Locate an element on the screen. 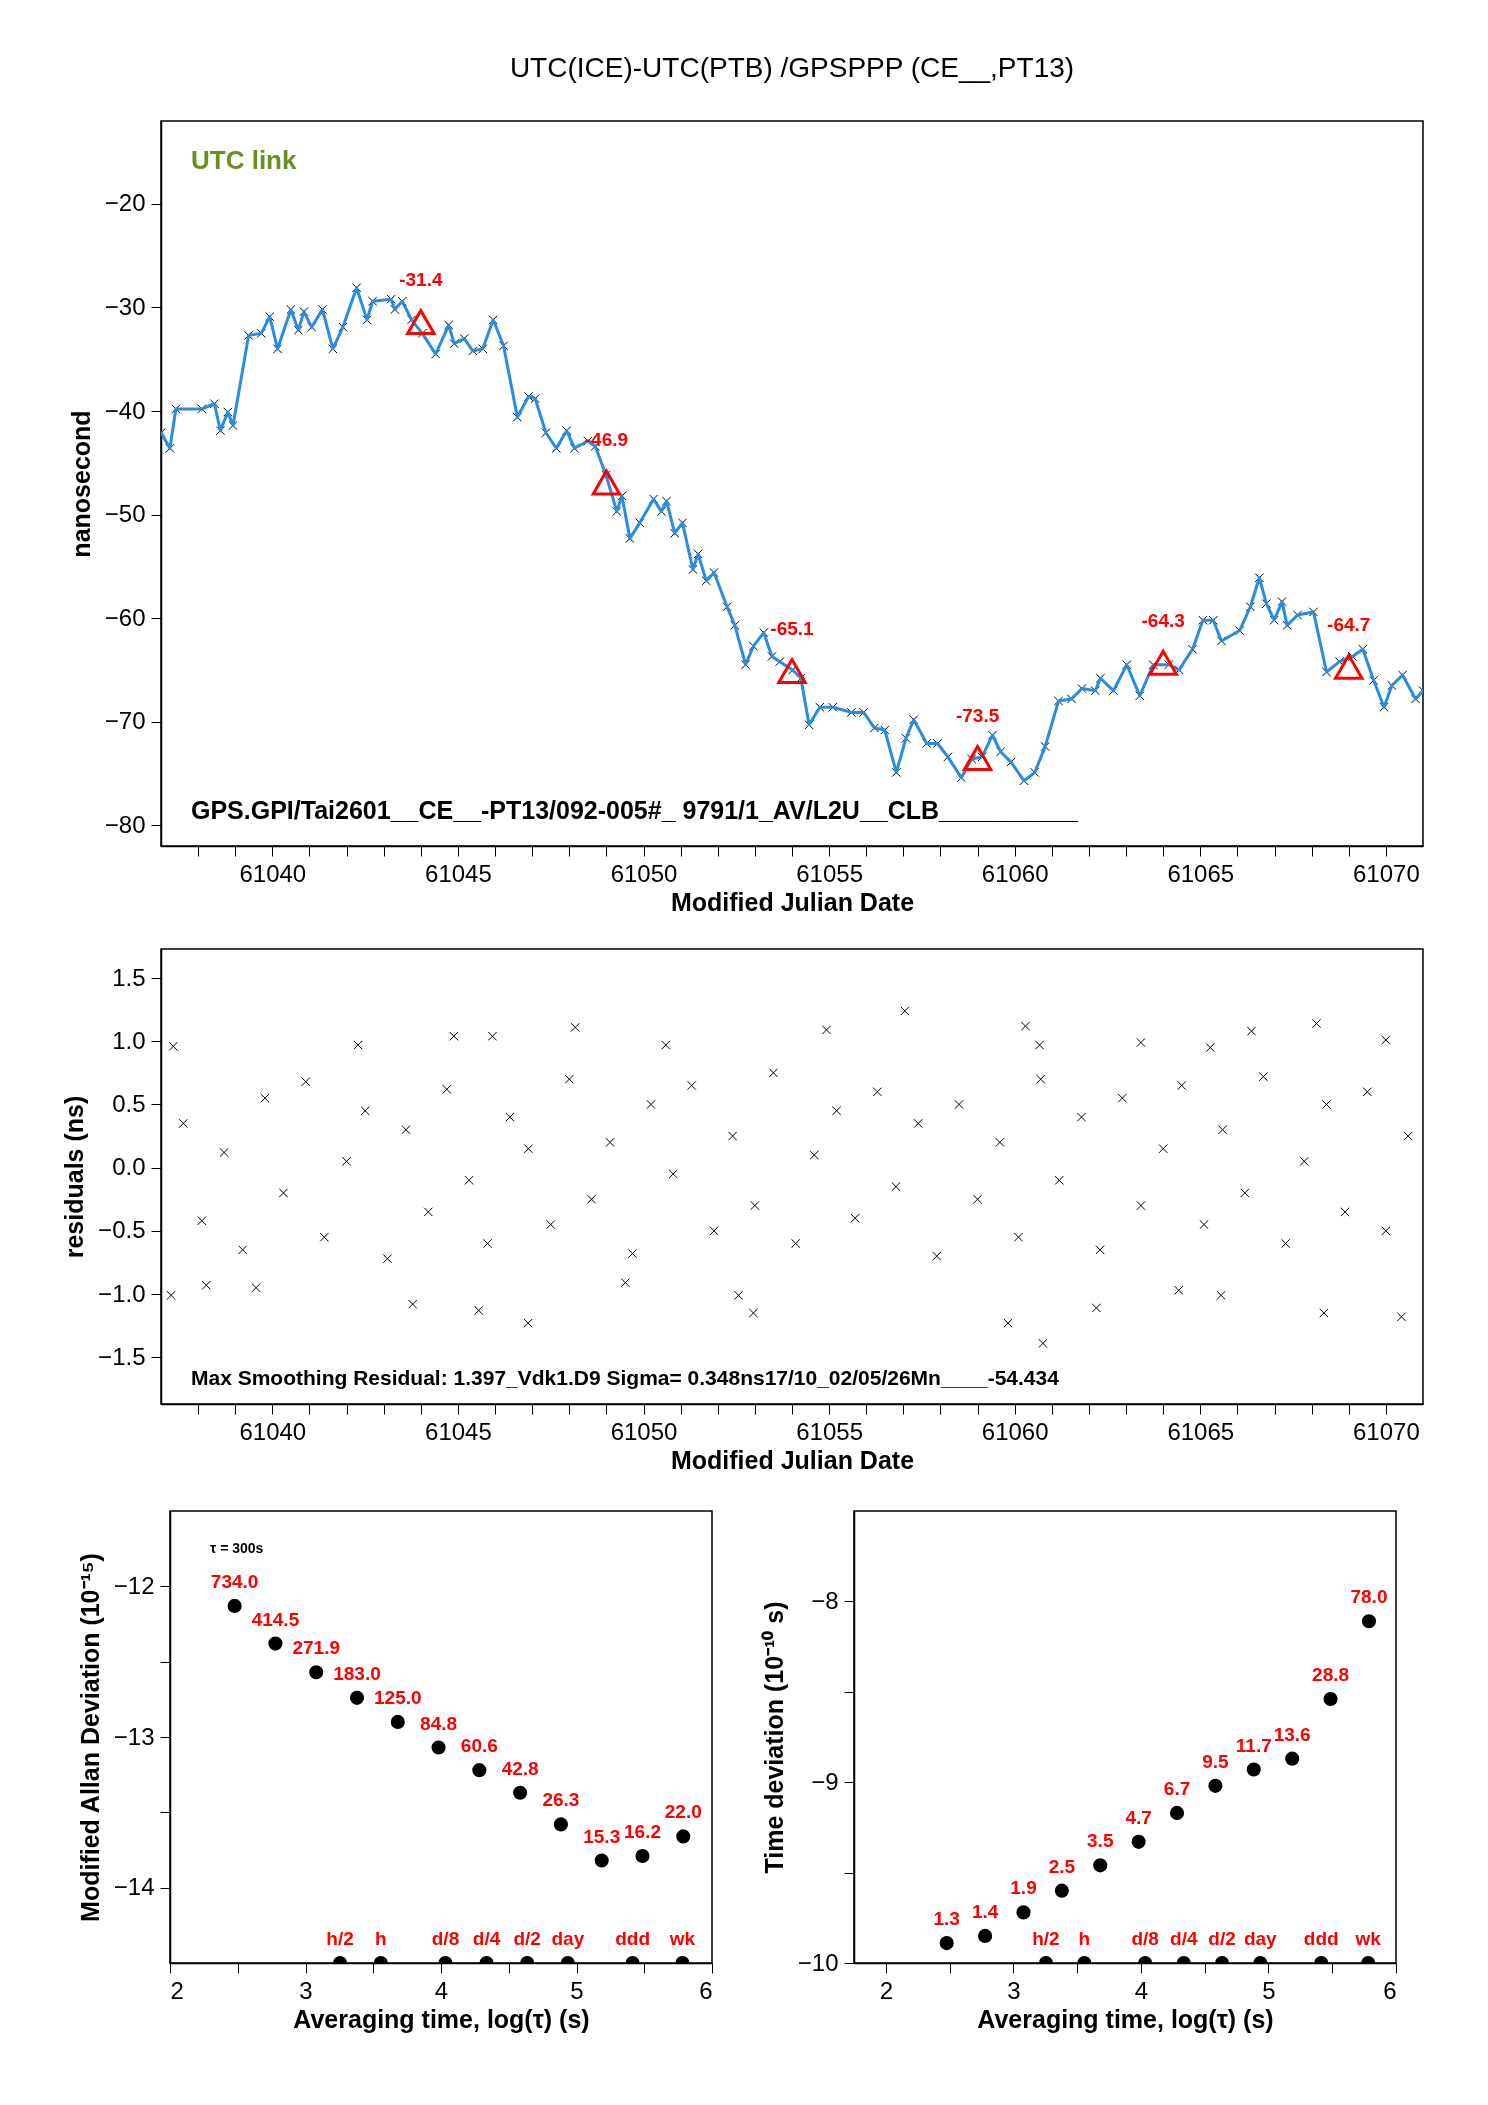 This screenshot has width=1488, height=2105. annotation: 13.6 is located at coordinates (1292, 1734).